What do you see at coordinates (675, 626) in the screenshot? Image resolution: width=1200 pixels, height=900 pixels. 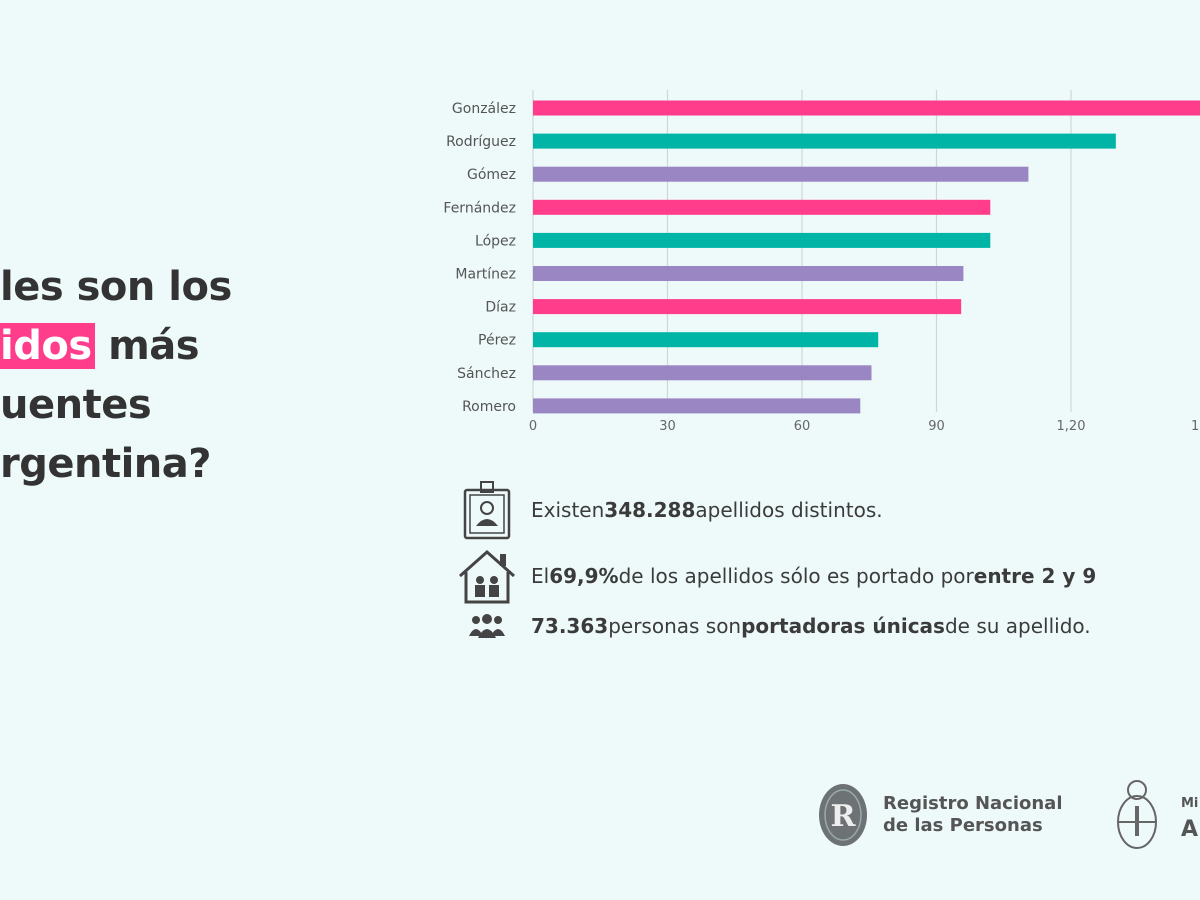 I see `fact-text: personas son` at bounding box center [675, 626].